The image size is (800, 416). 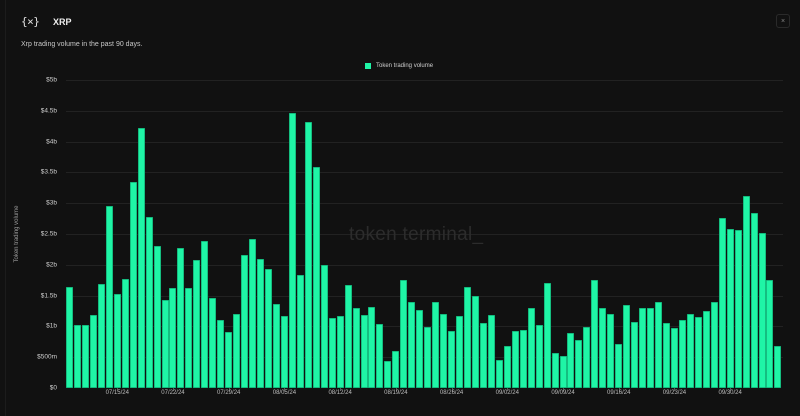 What do you see at coordinates (730, 393) in the screenshot?
I see `x-tick-label: 09/30/24` at bounding box center [730, 393].